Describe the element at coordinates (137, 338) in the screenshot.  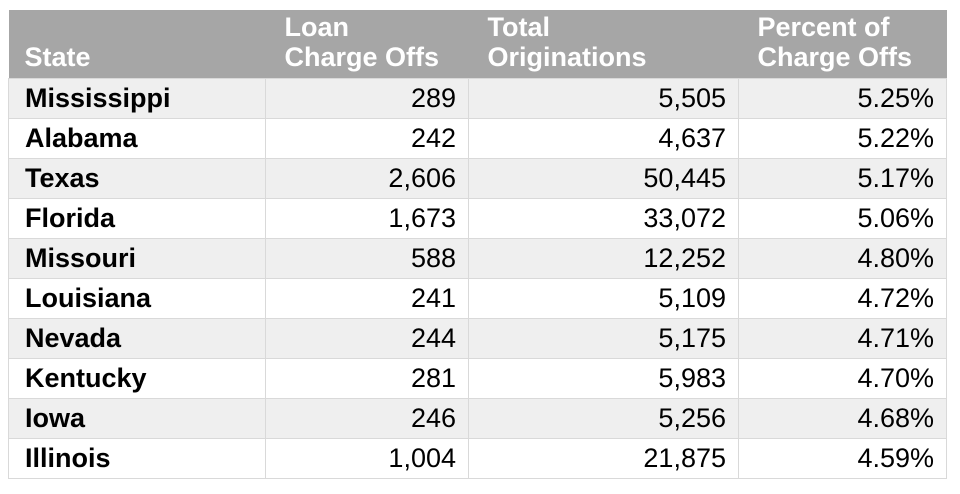
I see `cell-state: Nevada` at that location.